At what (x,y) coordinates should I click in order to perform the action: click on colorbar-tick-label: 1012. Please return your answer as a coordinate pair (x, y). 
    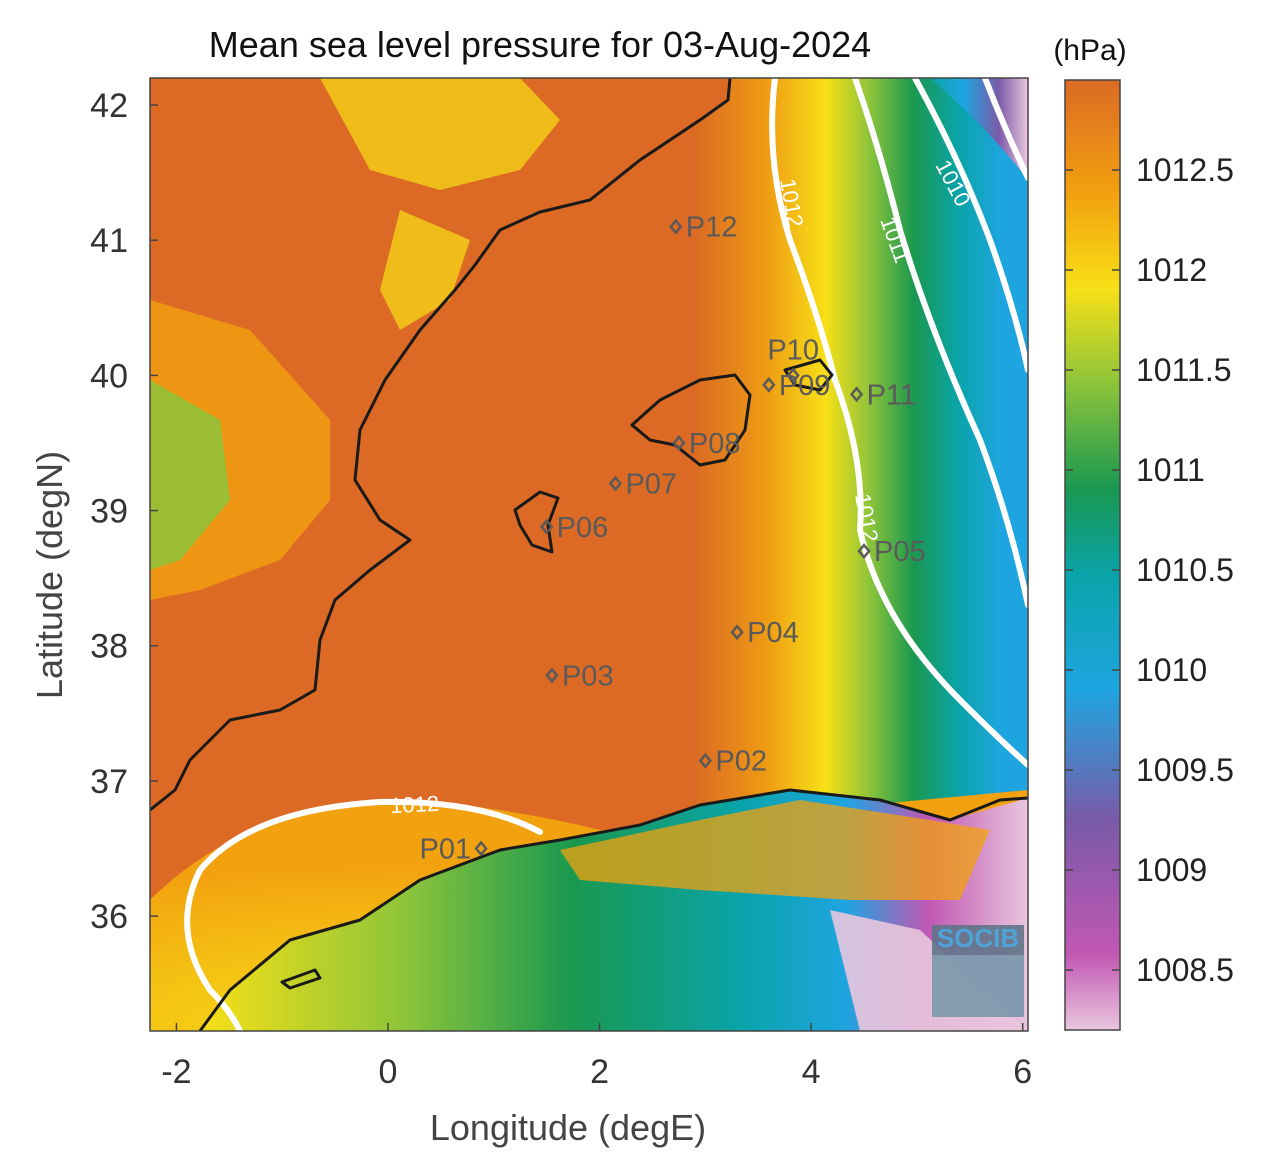
    Looking at the image, I should click on (1171, 270).